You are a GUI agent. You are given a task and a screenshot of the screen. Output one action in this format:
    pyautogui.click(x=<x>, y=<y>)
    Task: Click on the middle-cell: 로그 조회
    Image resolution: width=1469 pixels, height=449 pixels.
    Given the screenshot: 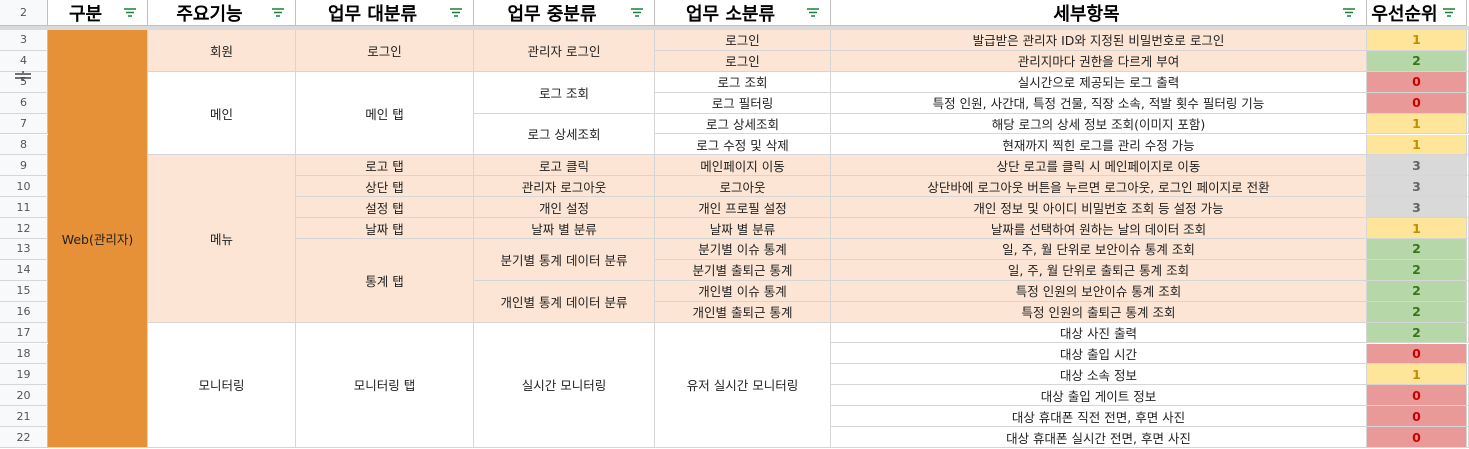 What is the action you would take?
    pyautogui.click(x=564, y=92)
    